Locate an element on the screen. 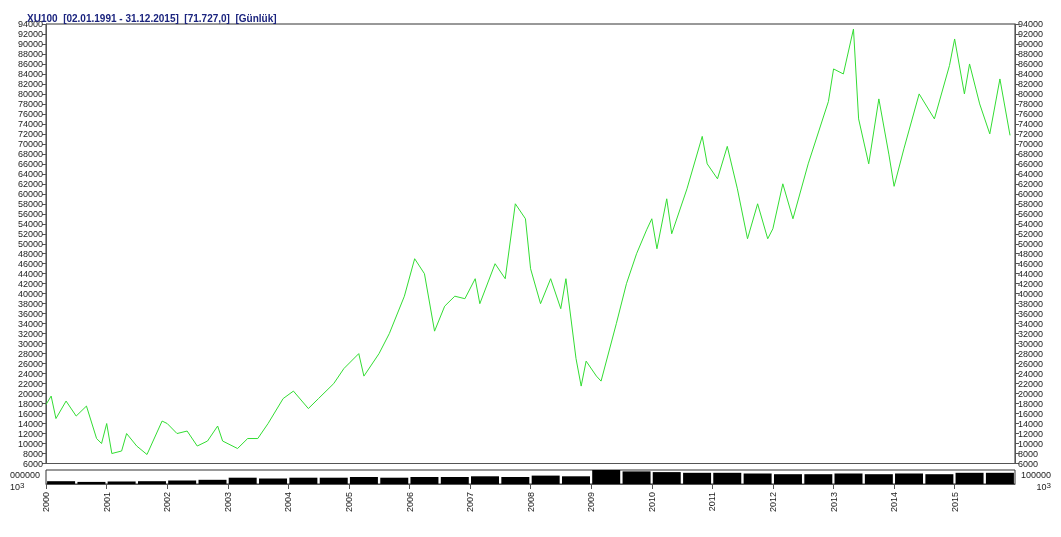  x-tick-label: 2014 is located at coordinates (894, 502).